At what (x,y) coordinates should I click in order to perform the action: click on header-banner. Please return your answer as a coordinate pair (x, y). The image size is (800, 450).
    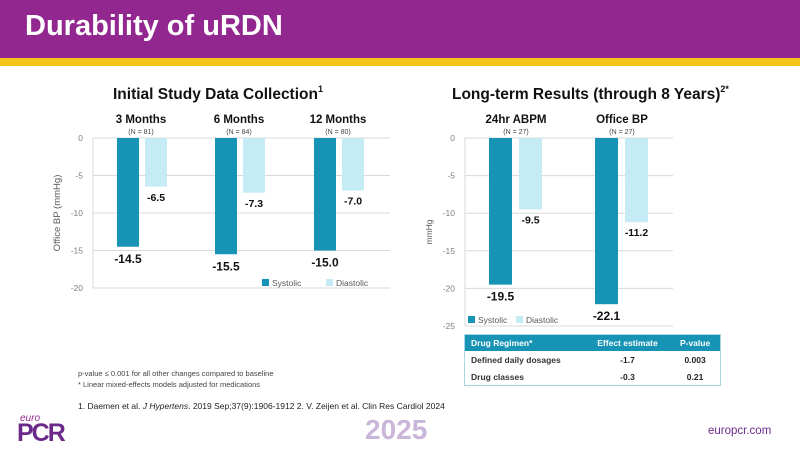
    Looking at the image, I should click on (400, 29).